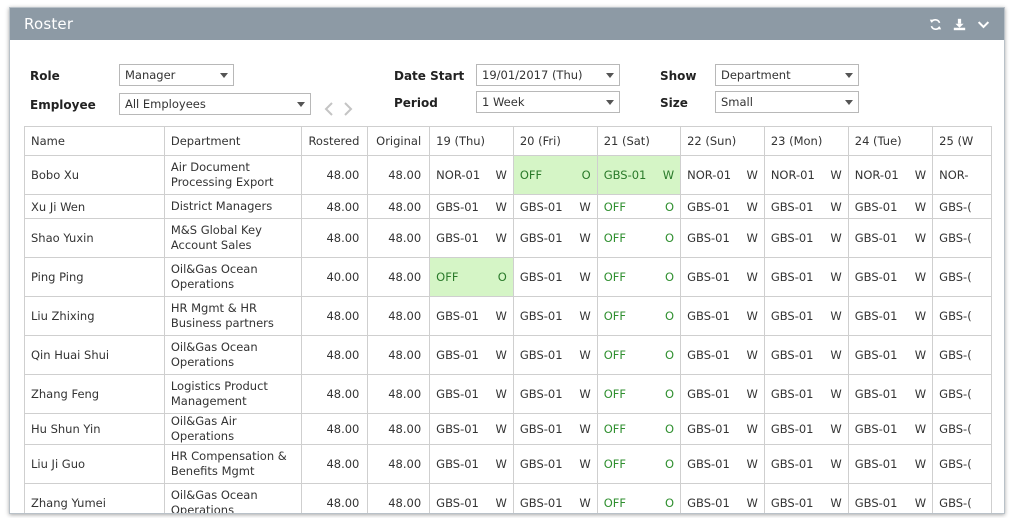  What do you see at coordinates (959, 24) in the screenshot?
I see `download-icon` at bounding box center [959, 24].